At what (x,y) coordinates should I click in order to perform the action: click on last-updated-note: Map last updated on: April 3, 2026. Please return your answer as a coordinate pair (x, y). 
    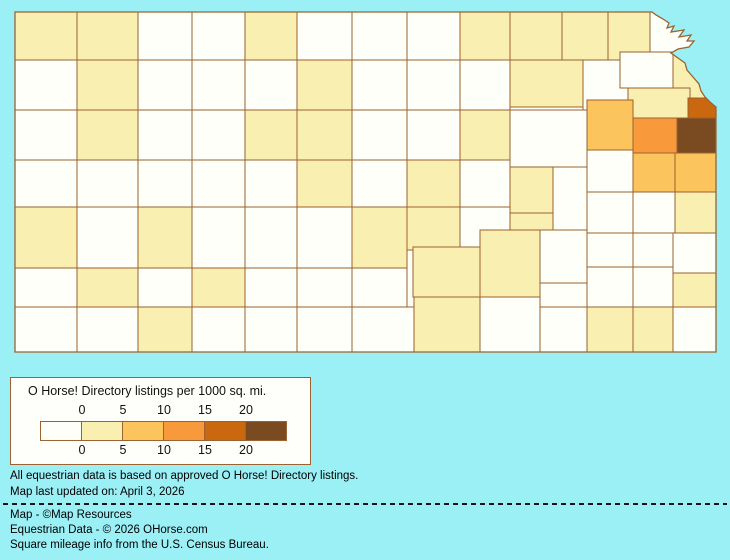
    Looking at the image, I should click on (97, 492).